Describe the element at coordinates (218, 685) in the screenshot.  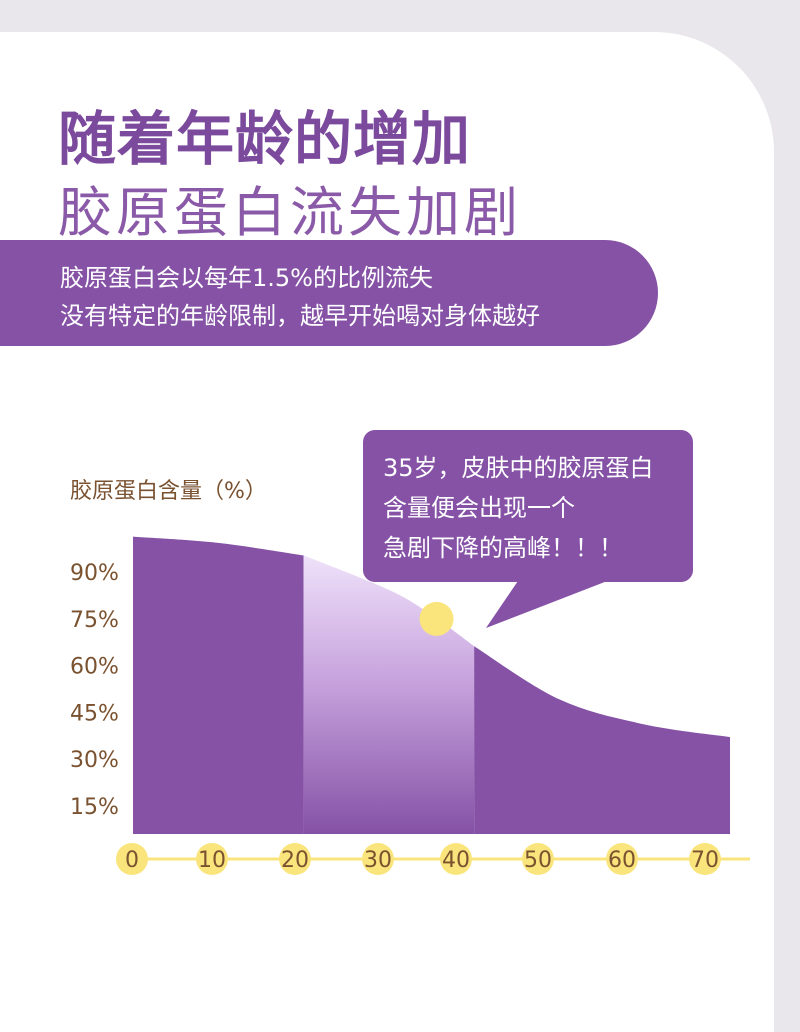
I see `area-segment-before-highlight` at that location.